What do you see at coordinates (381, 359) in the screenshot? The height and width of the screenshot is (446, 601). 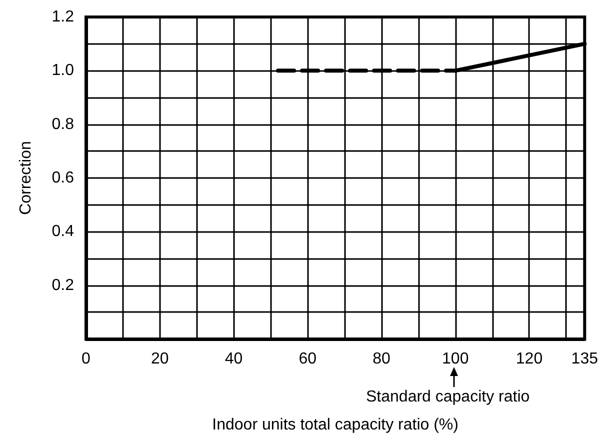 I see `x-tick-label: 80` at bounding box center [381, 359].